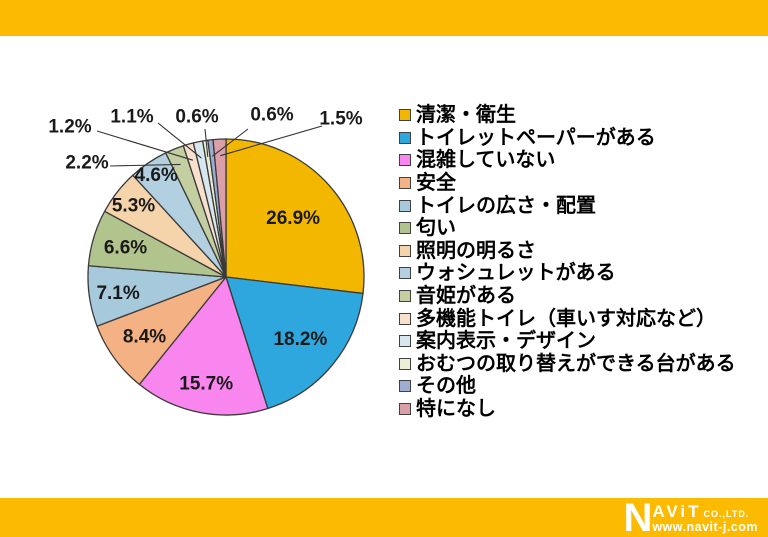 The height and width of the screenshot is (537, 768). Describe the element at coordinates (486, 160) in the screenshot. I see `legend-label: 混雑していない` at that location.